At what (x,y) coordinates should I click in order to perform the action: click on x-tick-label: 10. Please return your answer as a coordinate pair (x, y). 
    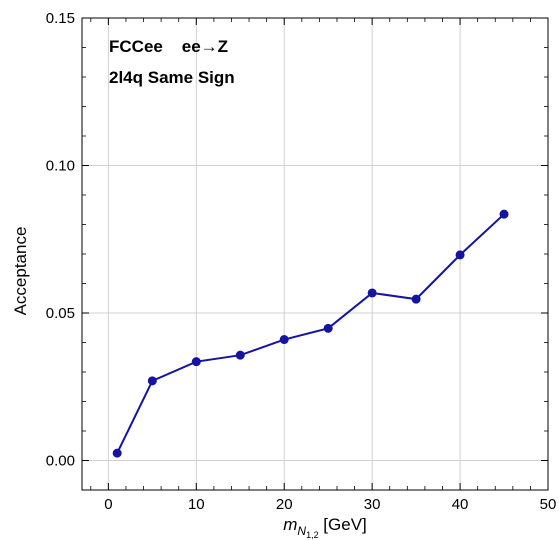
    Looking at the image, I should click on (196, 504).